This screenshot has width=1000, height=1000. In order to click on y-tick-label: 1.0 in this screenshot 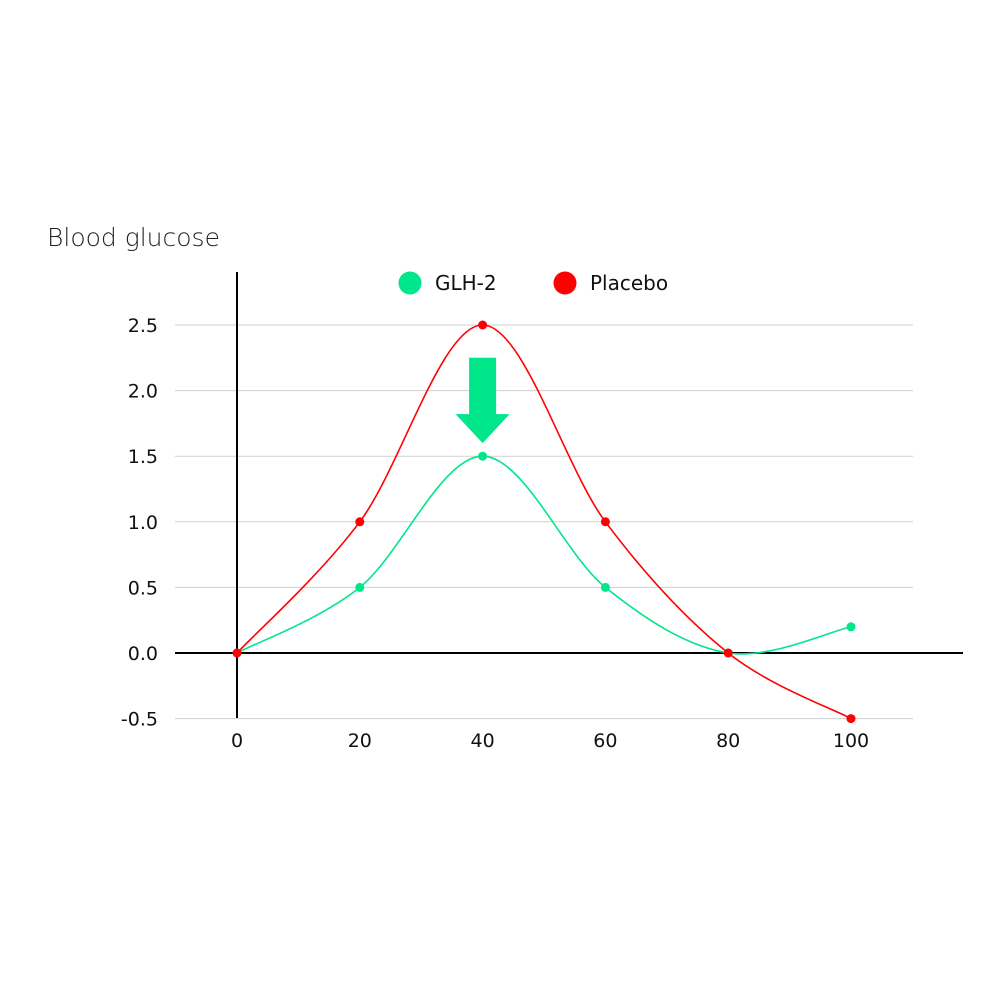, I will do `click(143, 523)`.